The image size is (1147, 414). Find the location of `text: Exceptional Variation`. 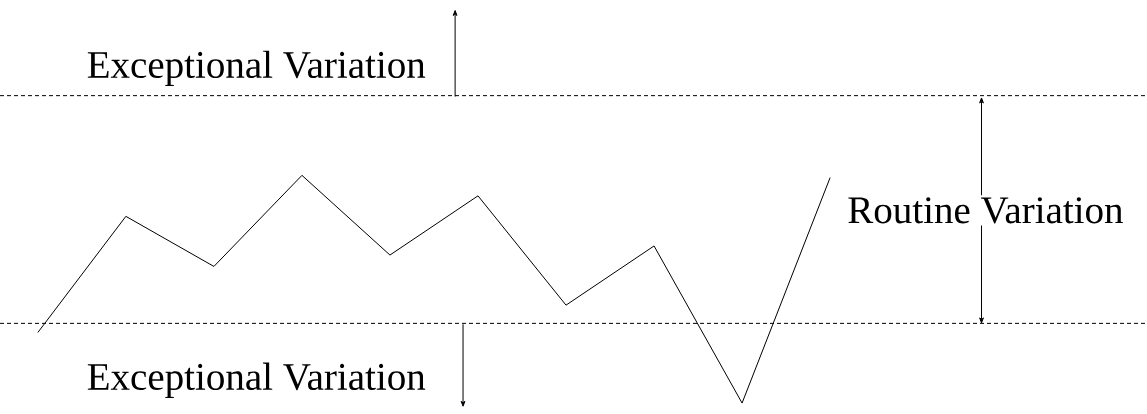

text: Exceptional Variation is located at coordinates (256, 68).